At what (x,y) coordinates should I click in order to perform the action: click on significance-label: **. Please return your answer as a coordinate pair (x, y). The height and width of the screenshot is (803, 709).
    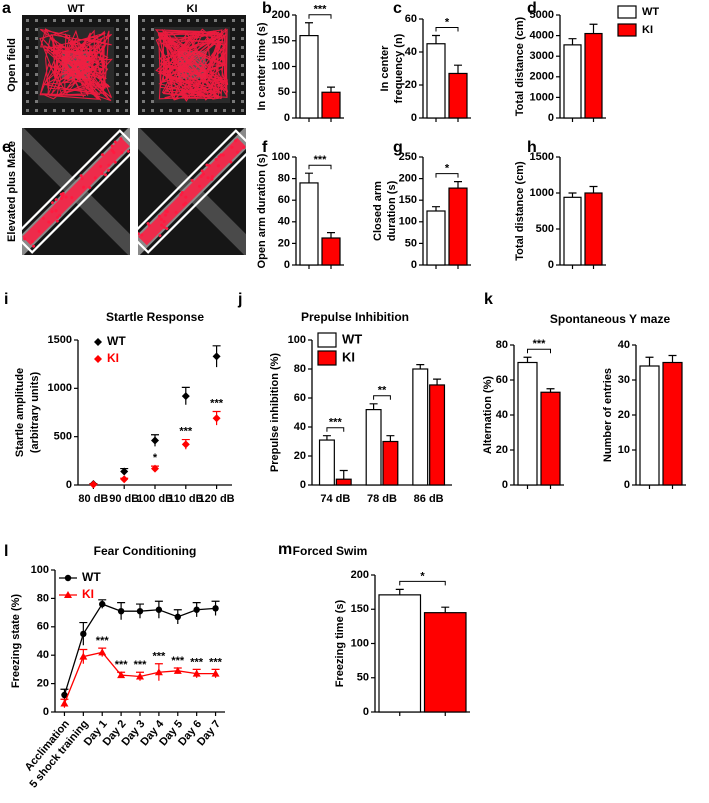
    Looking at the image, I should click on (382, 391).